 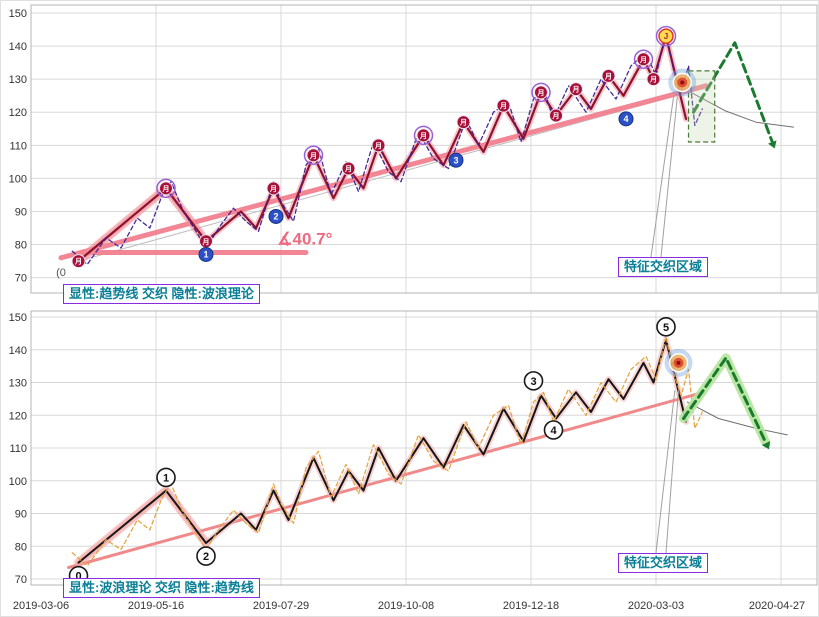 What do you see at coordinates (663, 563) in the screenshot?
I see `bottom-feature-region-label: 特征交织区域` at bounding box center [663, 563].